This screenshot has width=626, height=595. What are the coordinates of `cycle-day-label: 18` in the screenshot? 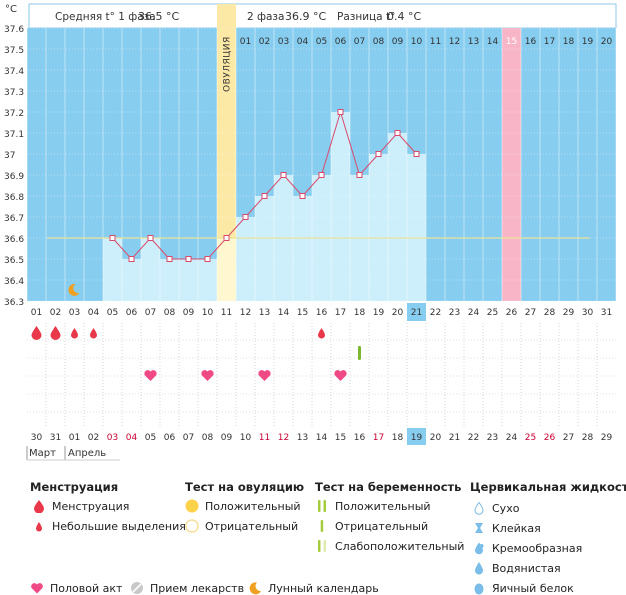 It's located at (360, 313).